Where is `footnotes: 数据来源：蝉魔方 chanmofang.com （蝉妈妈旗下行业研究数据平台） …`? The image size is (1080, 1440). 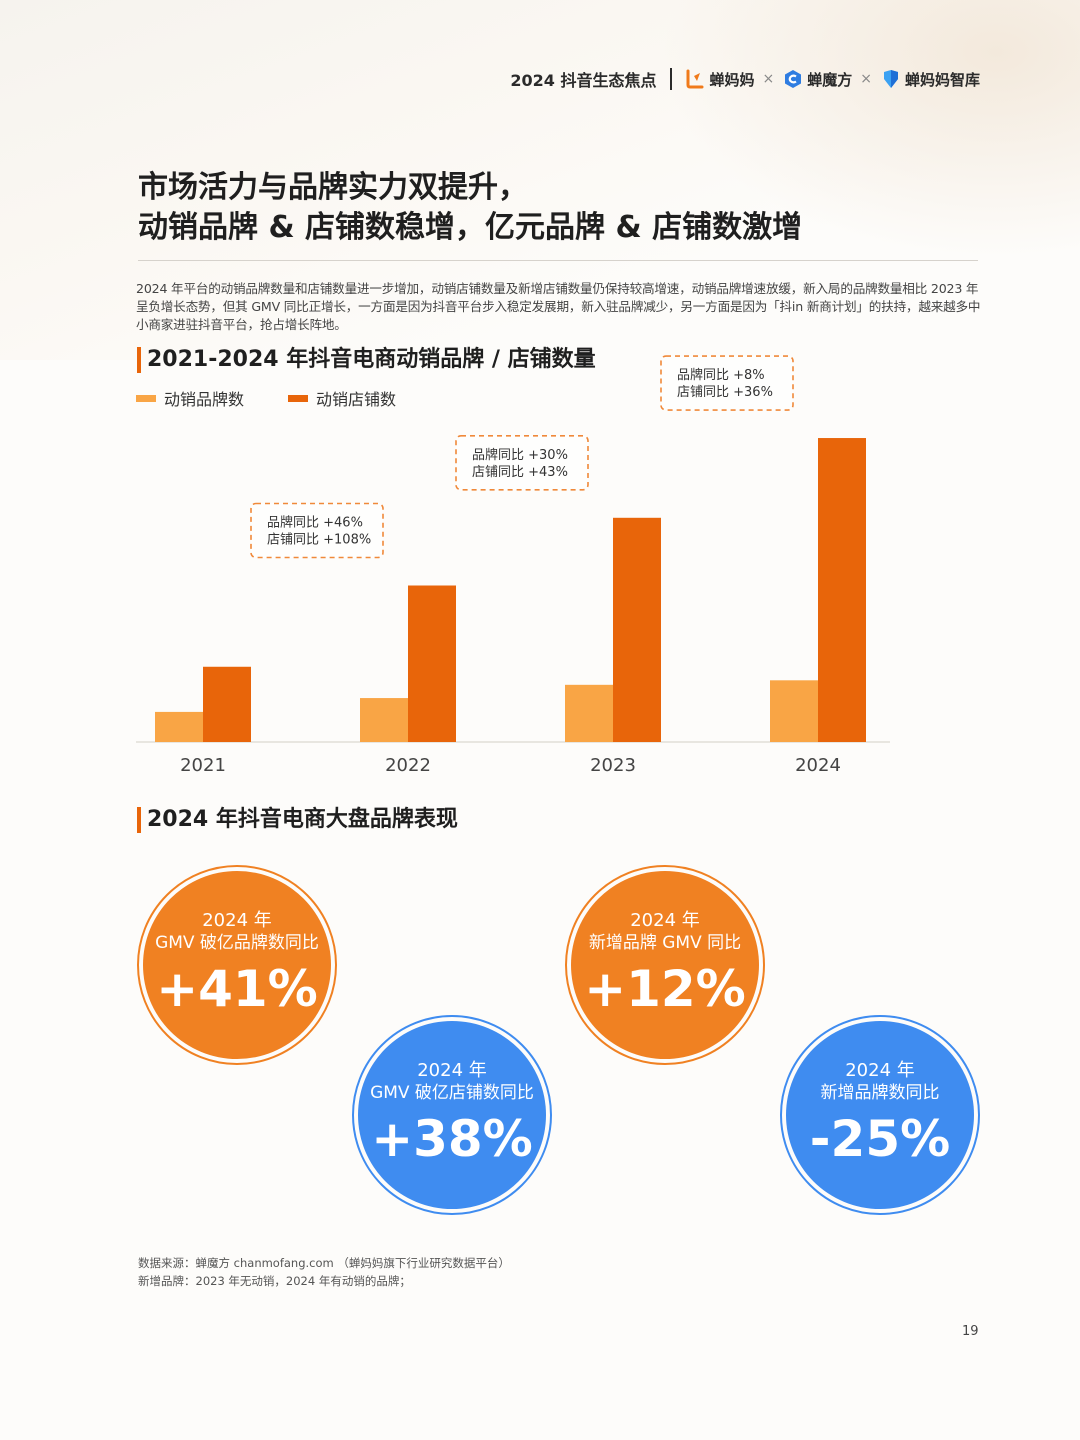 footnotes: 数据来源：蝉魔方 chanmofang.com （蝉妈妈旗下行业研究数据平台） … is located at coordinates (324, 1272).